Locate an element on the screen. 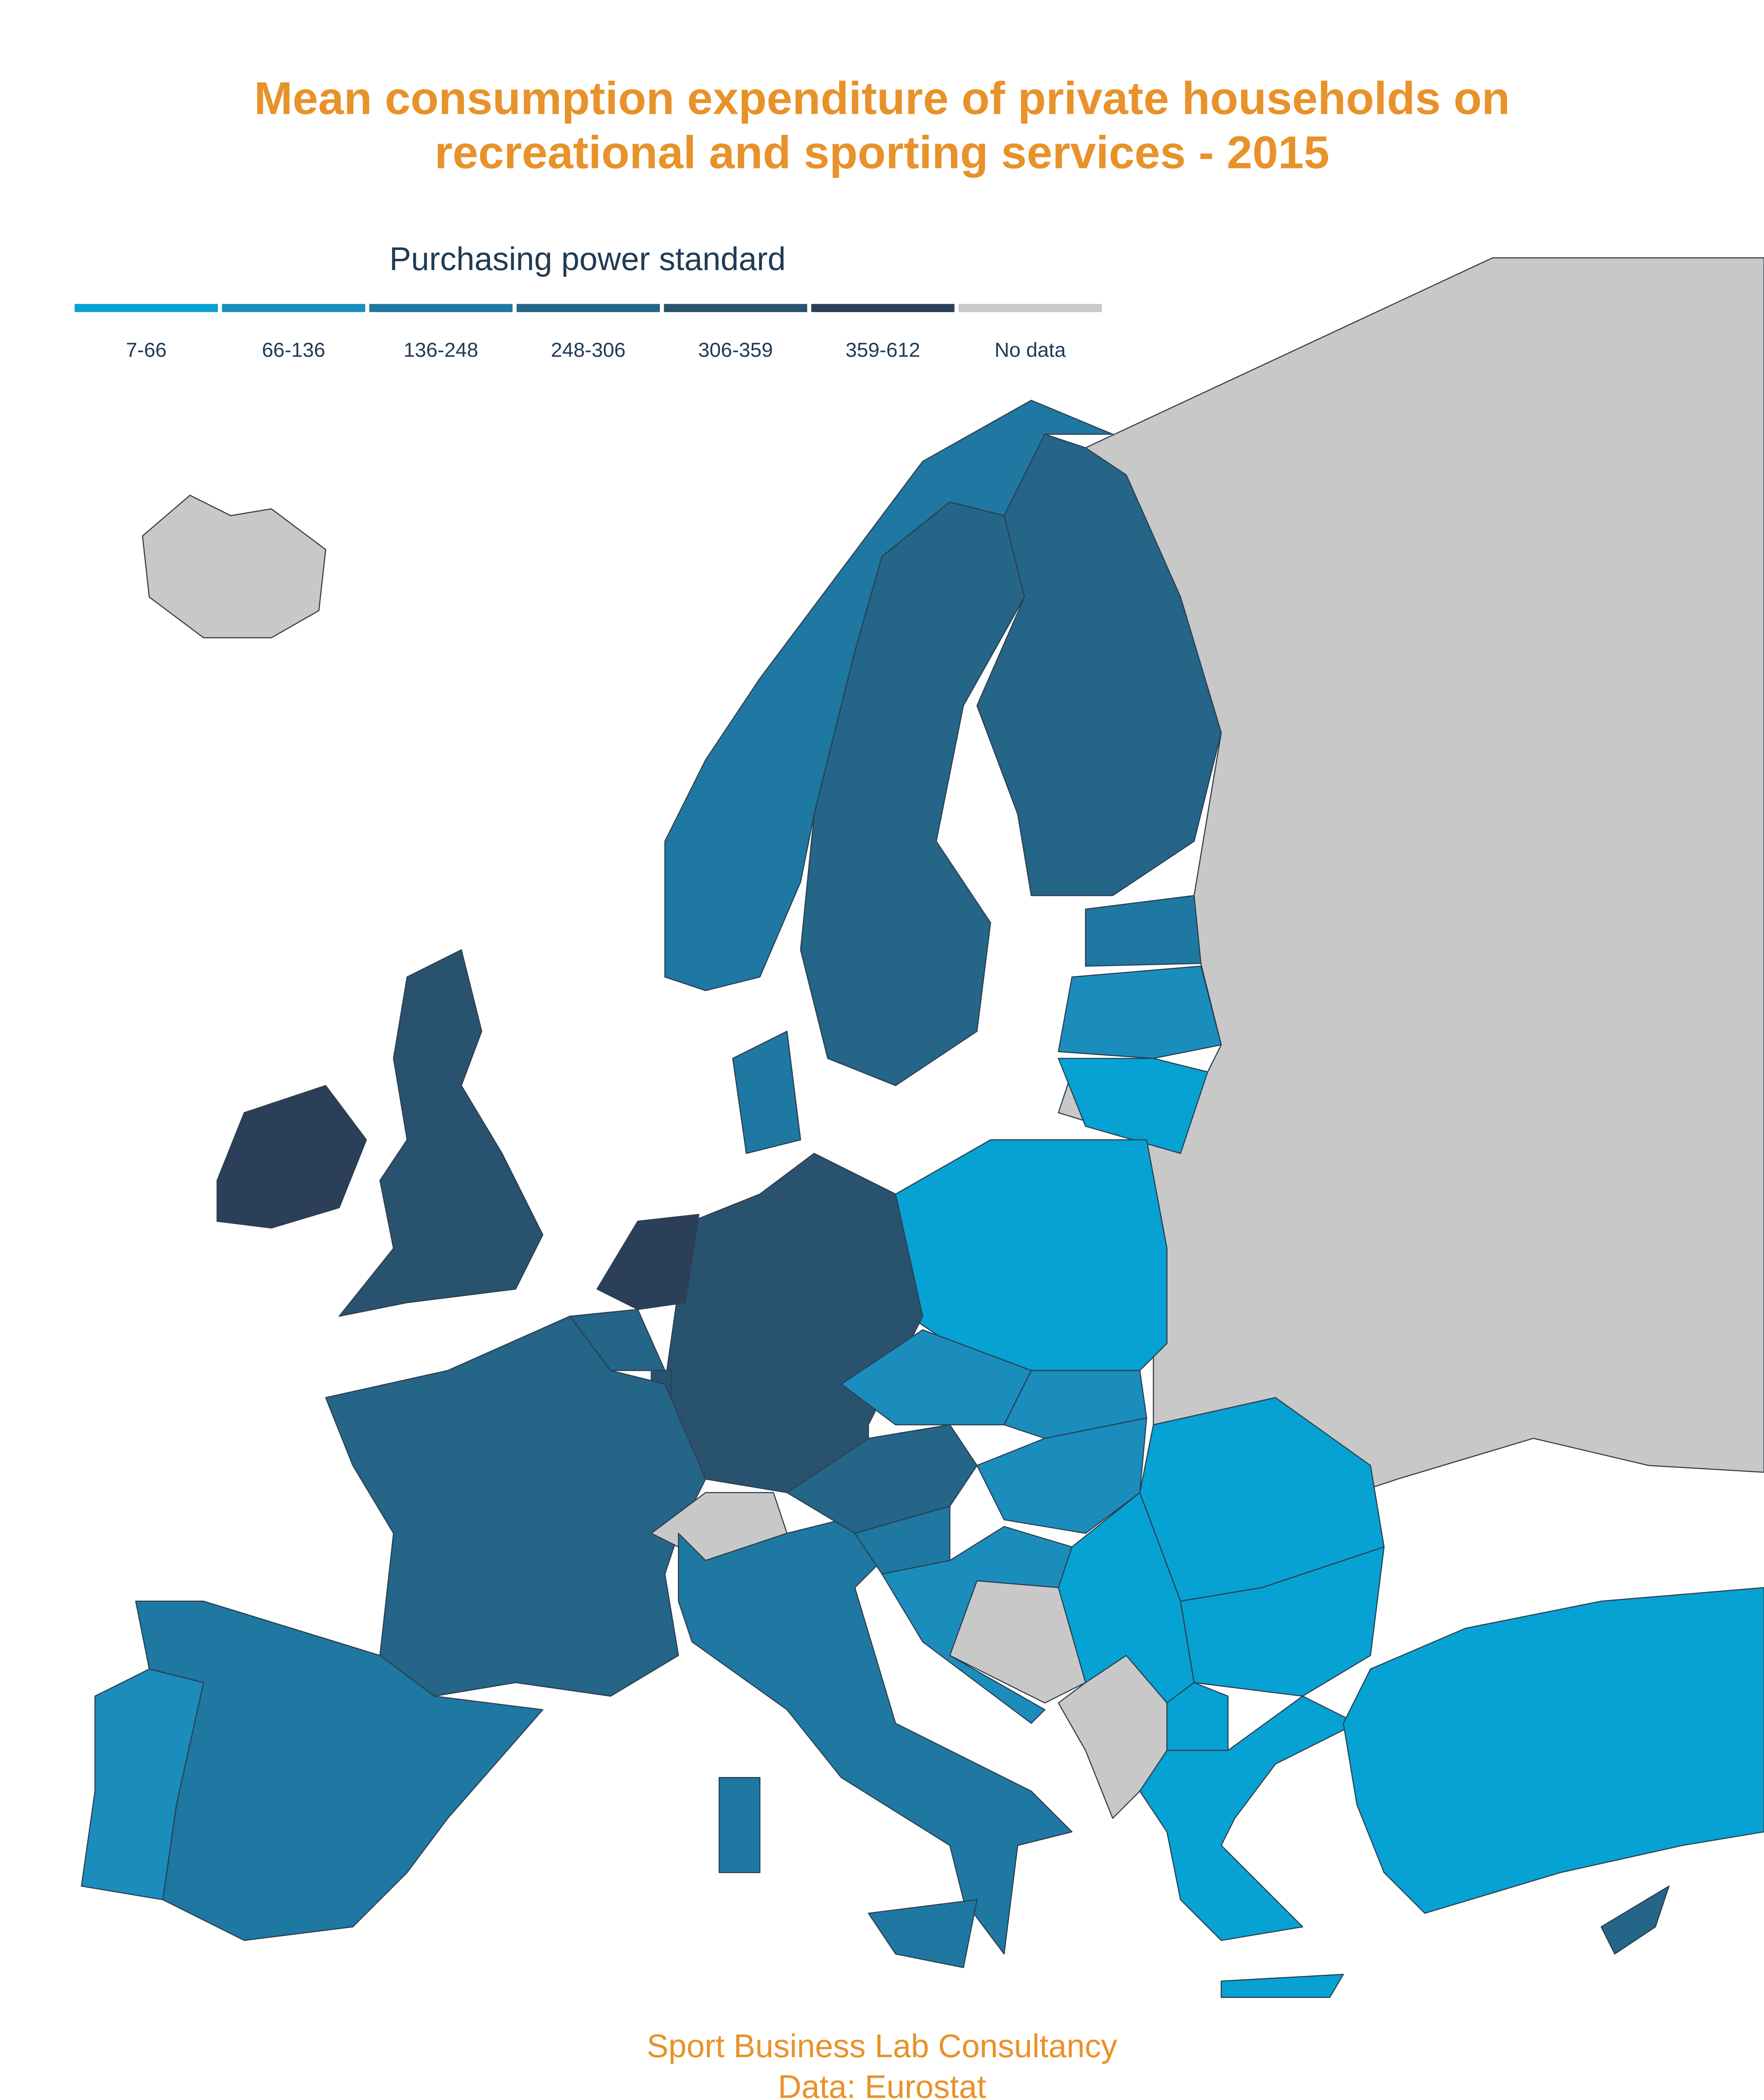 The width and height of the screenshot is (1764, 2100). region-estonia is located at coordinates (1143, 931).